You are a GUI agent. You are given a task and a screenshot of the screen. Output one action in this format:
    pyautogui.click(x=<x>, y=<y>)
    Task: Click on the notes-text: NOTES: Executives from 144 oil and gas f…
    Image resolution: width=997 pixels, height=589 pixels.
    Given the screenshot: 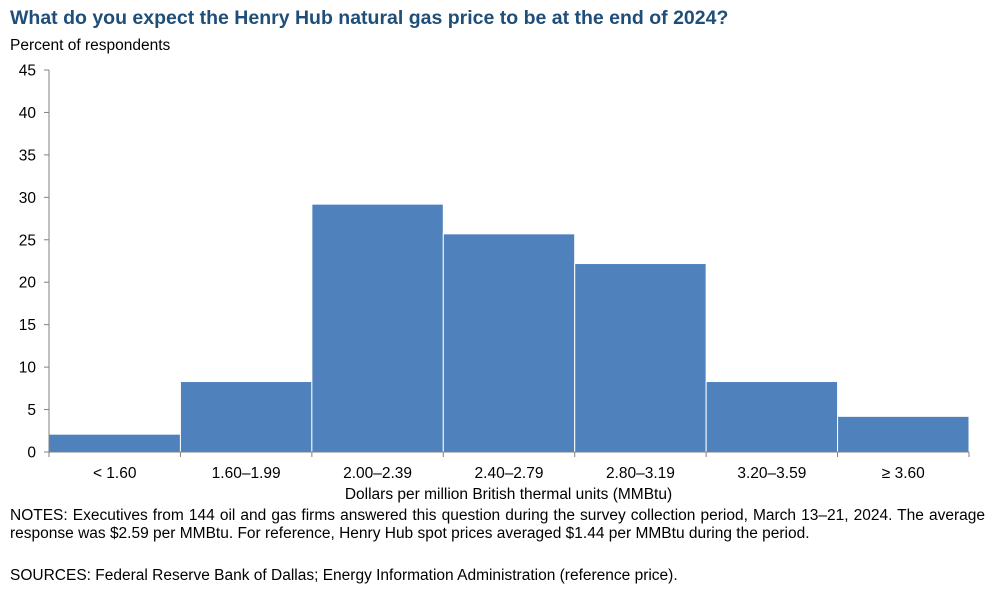 What is the action you would take?
    pyautogui.click(x=497, y=524)
    